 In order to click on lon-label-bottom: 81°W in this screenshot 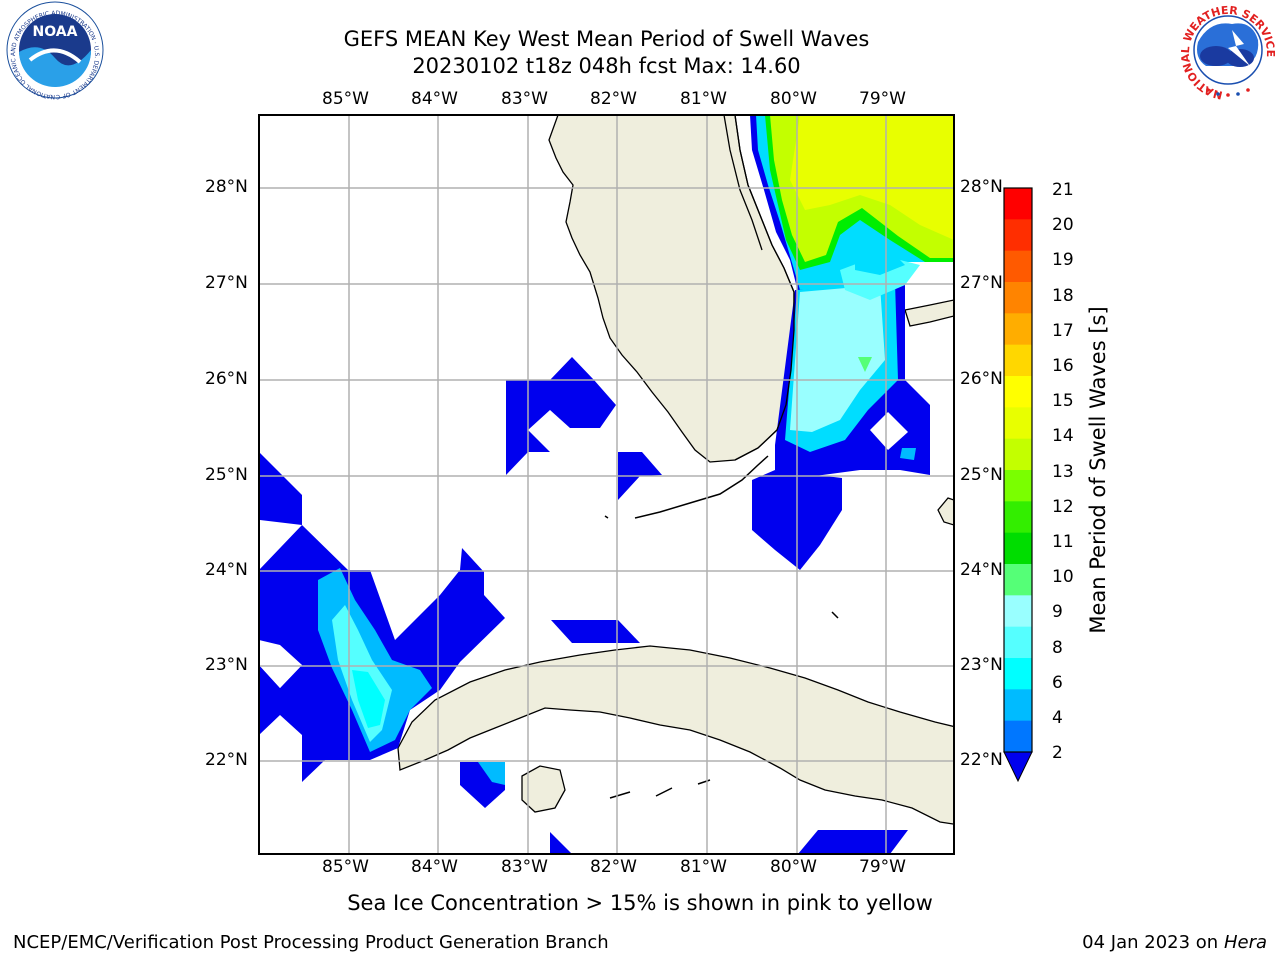, I will do `click(703, 867)`.